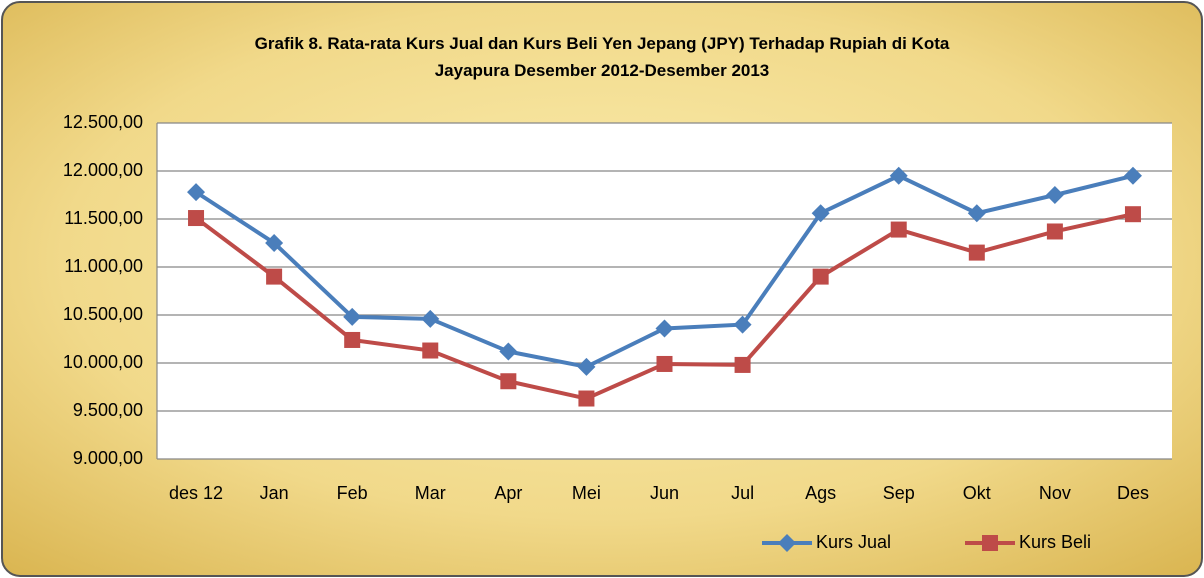 The height and width of the screenshot is (578, 1204). I want to click on y-tick-label: 12.000,00, so click(103, 170).